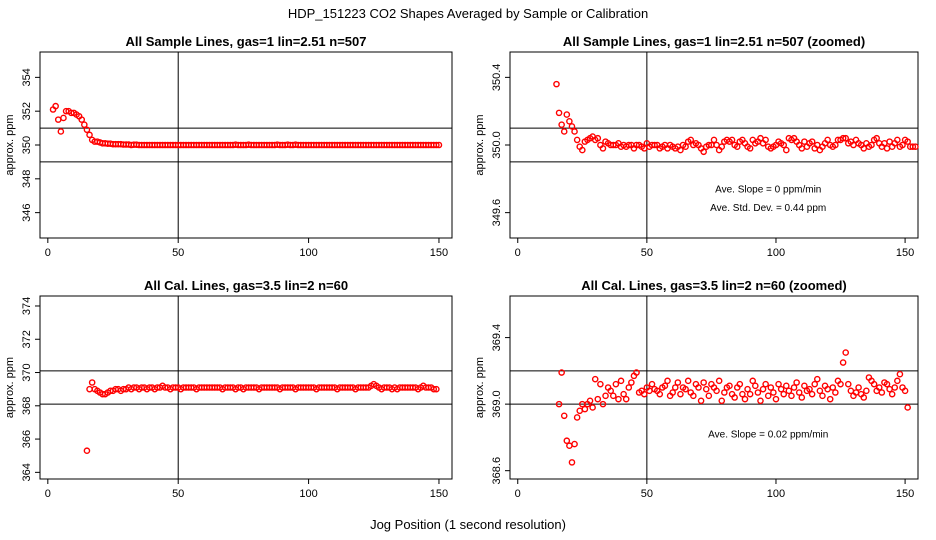 This screenshot has width=936, height=540. I want to click on annotation-text: Ave. Slope = 0.02 ppm/min, so click(768, 434).